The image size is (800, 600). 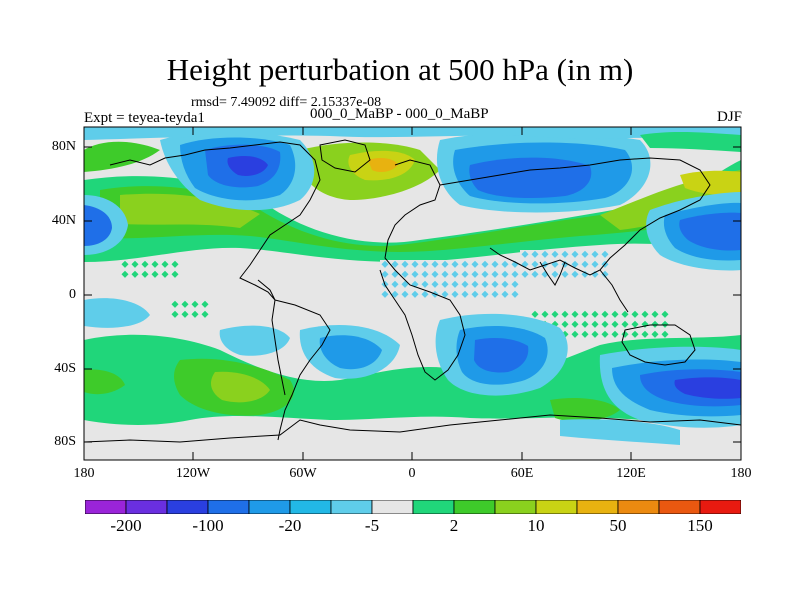 What do you see at coordinates (286, 102) in the screenshot?
I see `stats-line: rmsd= 7.49092 diff= 2.15337e-08` at bounding box center [286, 102].